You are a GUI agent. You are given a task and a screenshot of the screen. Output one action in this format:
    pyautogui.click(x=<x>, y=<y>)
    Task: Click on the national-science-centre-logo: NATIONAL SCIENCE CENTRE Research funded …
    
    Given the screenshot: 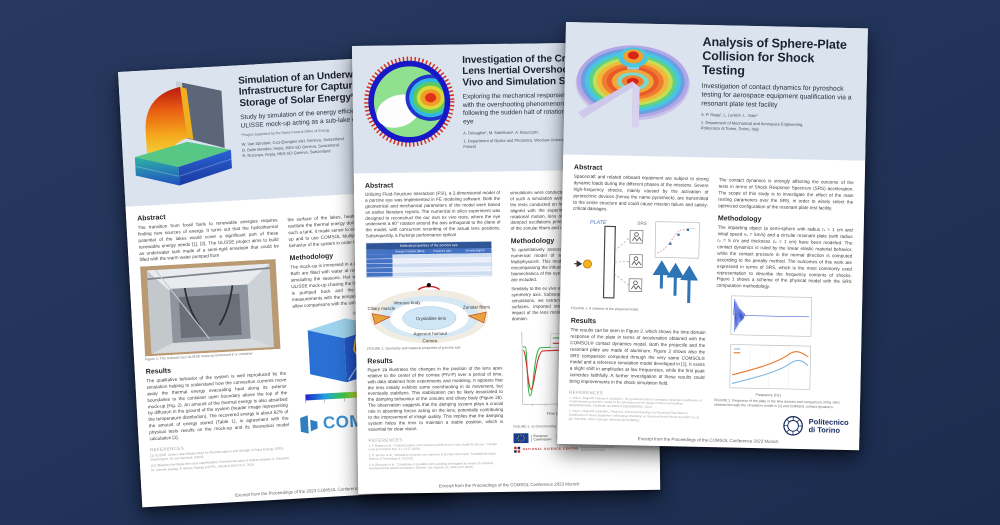 What is the action you would take?
    pyautogui.click(x=581, y=449)
    